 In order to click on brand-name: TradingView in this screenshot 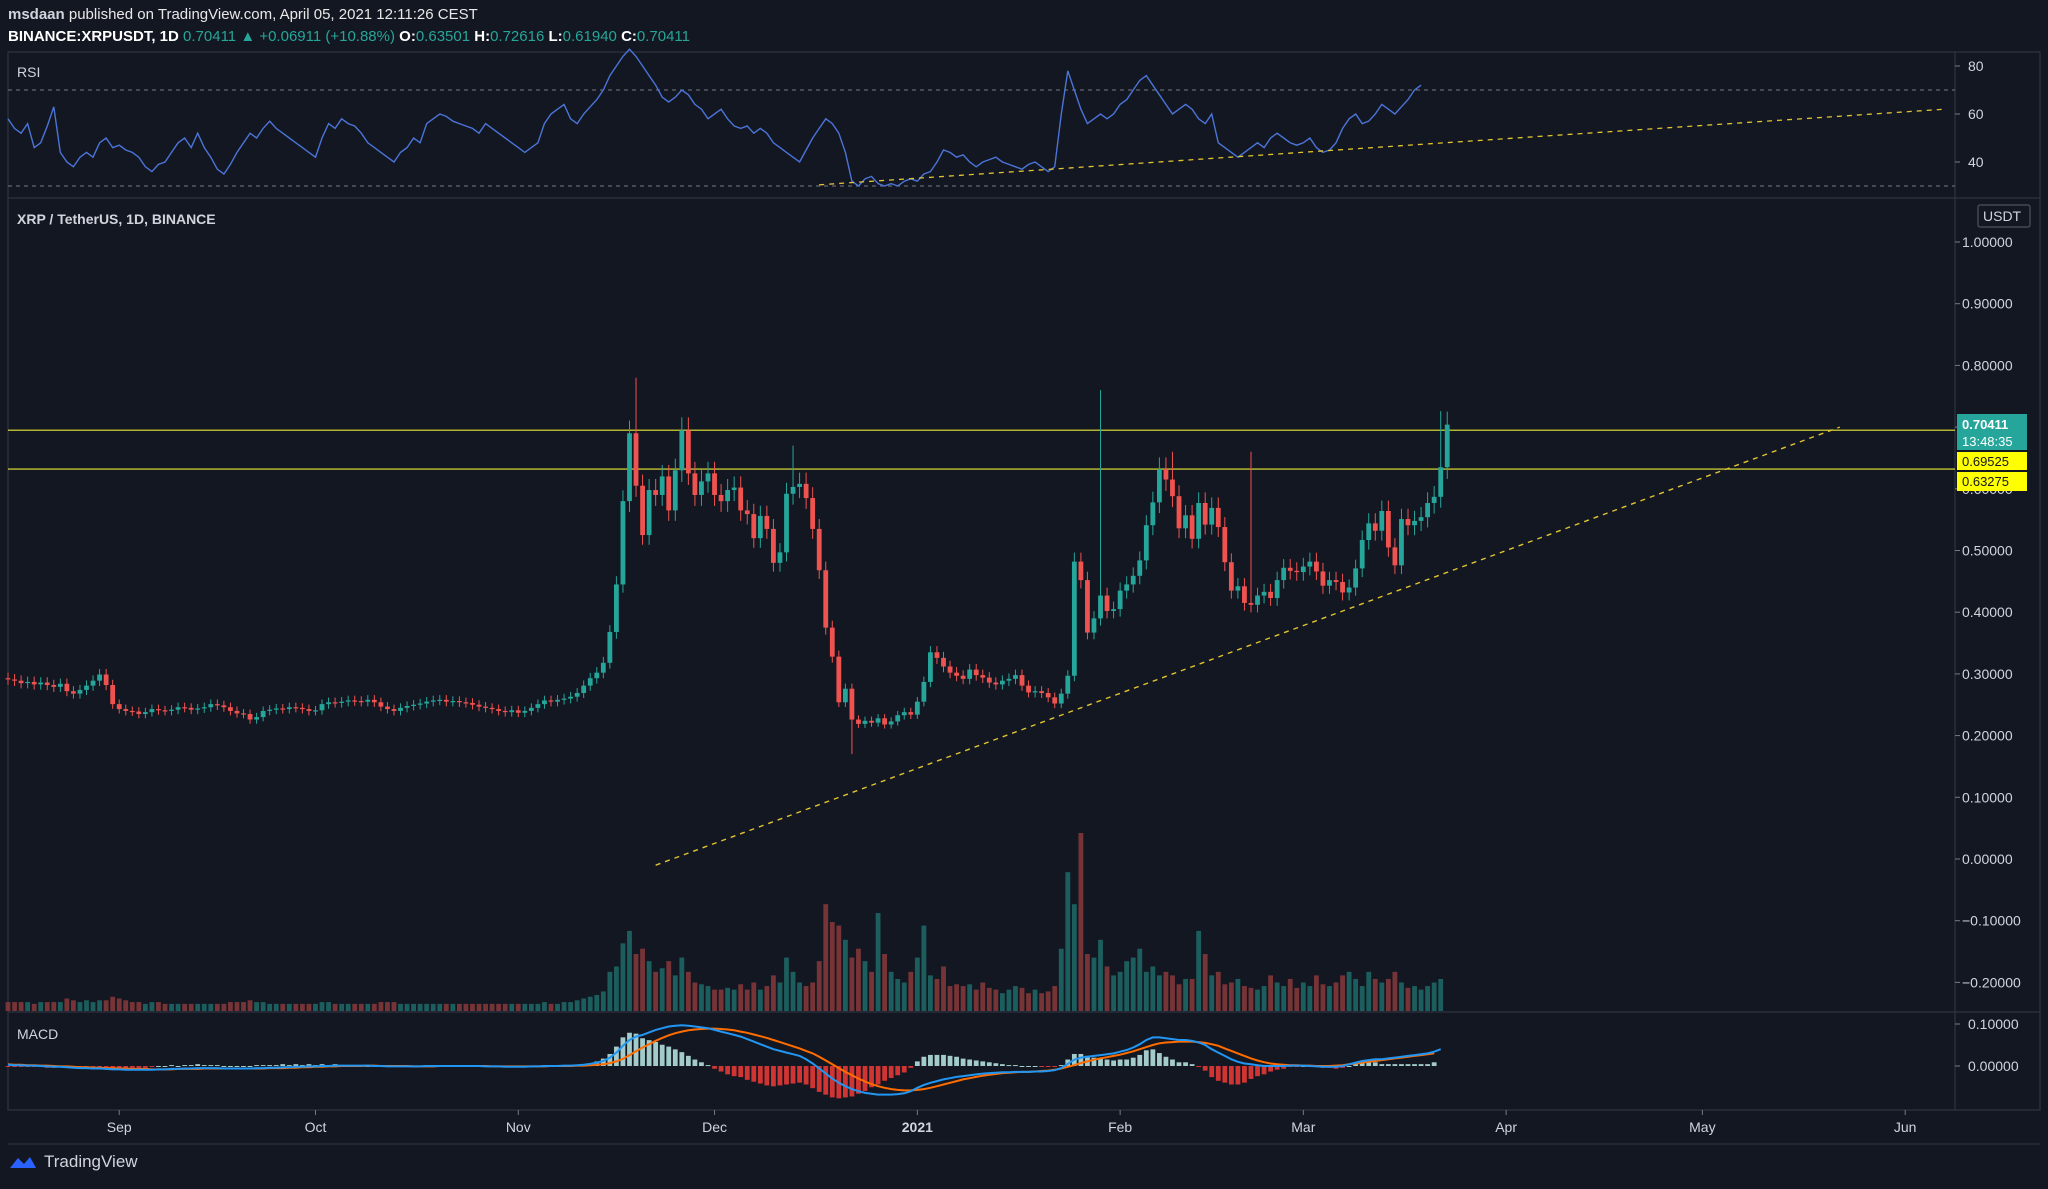, I will do `click(91, 1161)`.